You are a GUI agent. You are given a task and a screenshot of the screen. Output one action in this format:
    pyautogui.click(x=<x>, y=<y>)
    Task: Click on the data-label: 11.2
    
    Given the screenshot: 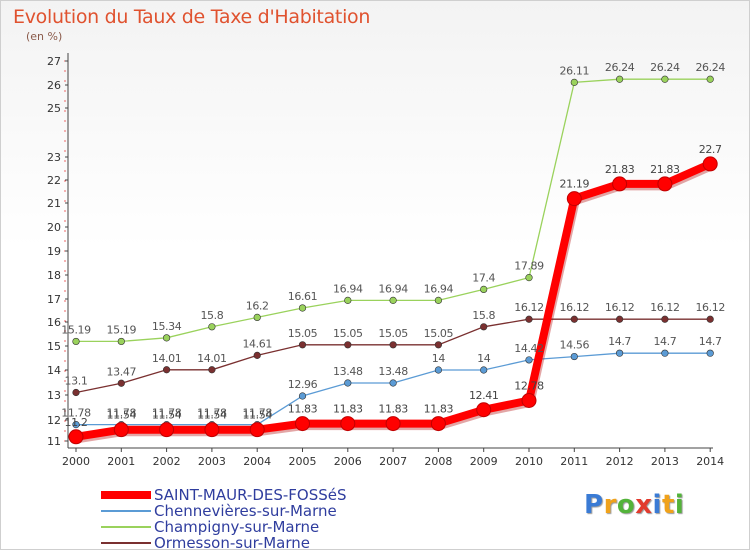 What is the action you would take?
    pyautogui.click(x=76, y=422)
    